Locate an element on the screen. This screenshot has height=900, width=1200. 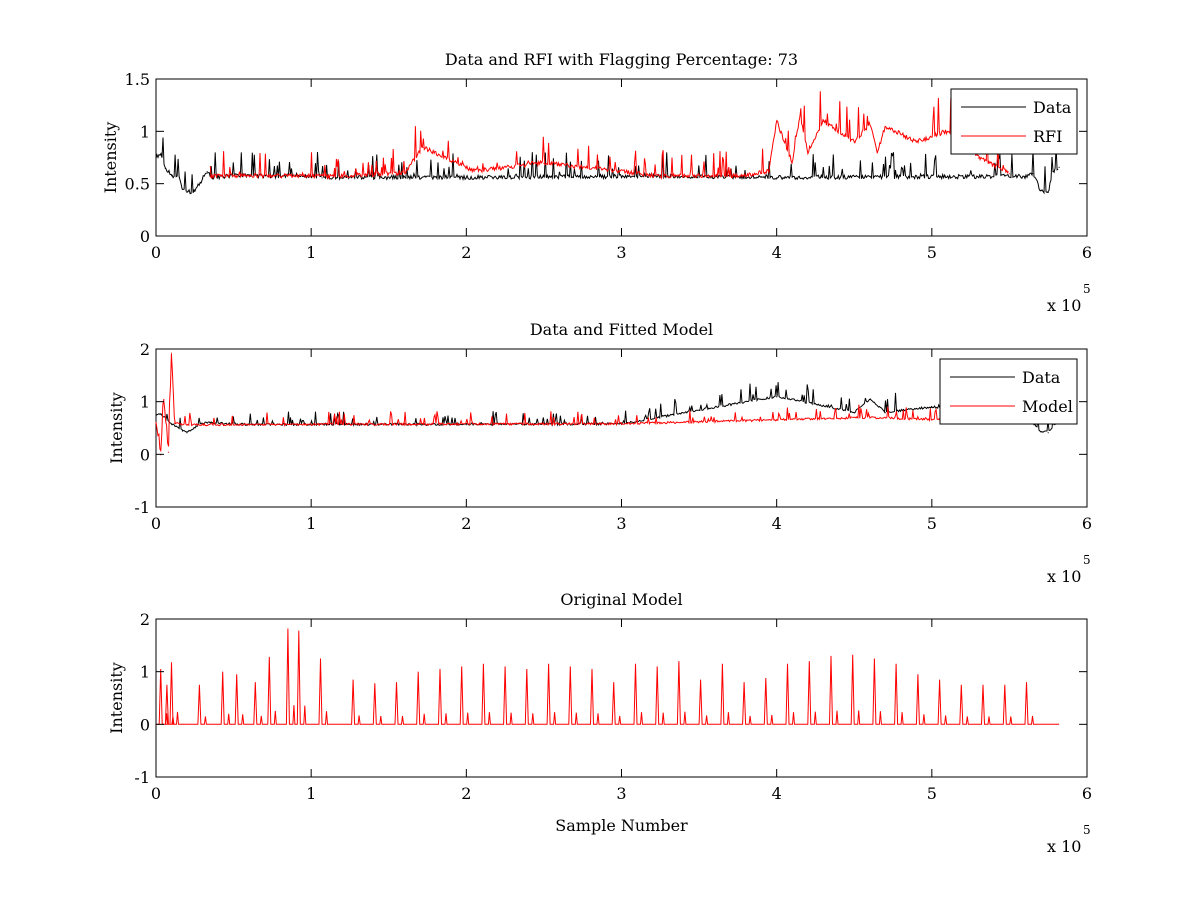
x-tick-label-1-5: 5 is located at coordinates (932, 252).